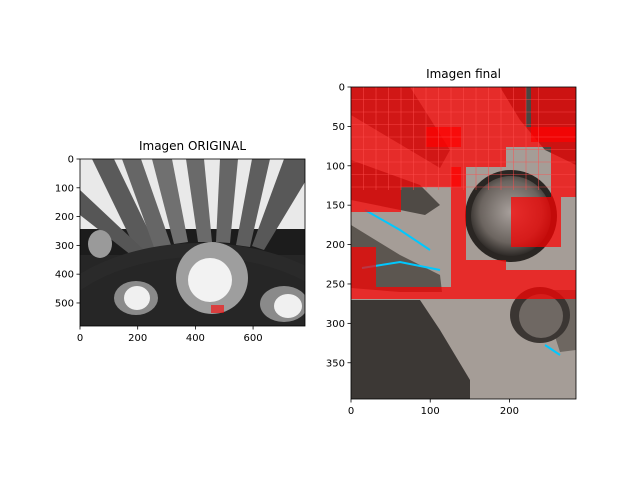 The image size is (640, 480). I want to click on axes-frame-original, so click(192, 242).